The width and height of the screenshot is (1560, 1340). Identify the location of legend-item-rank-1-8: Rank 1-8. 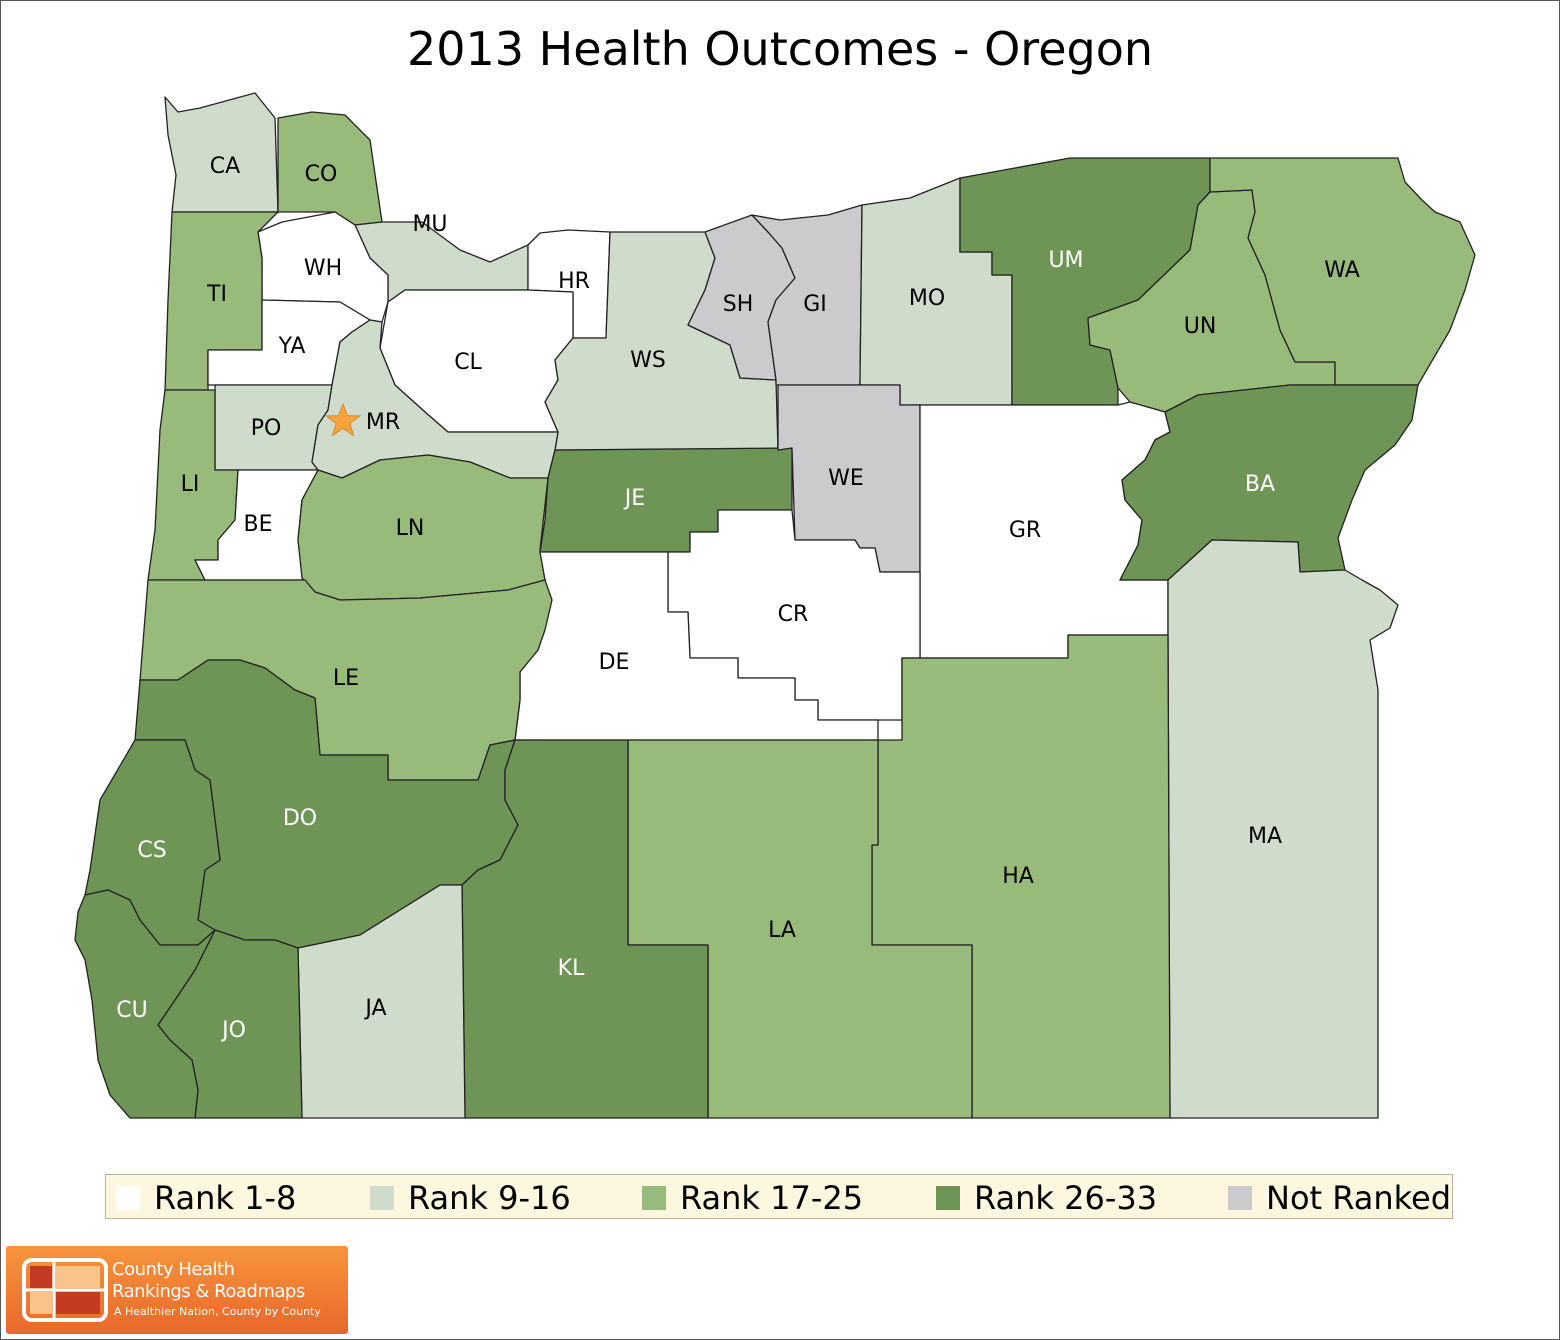
(206, 1197).